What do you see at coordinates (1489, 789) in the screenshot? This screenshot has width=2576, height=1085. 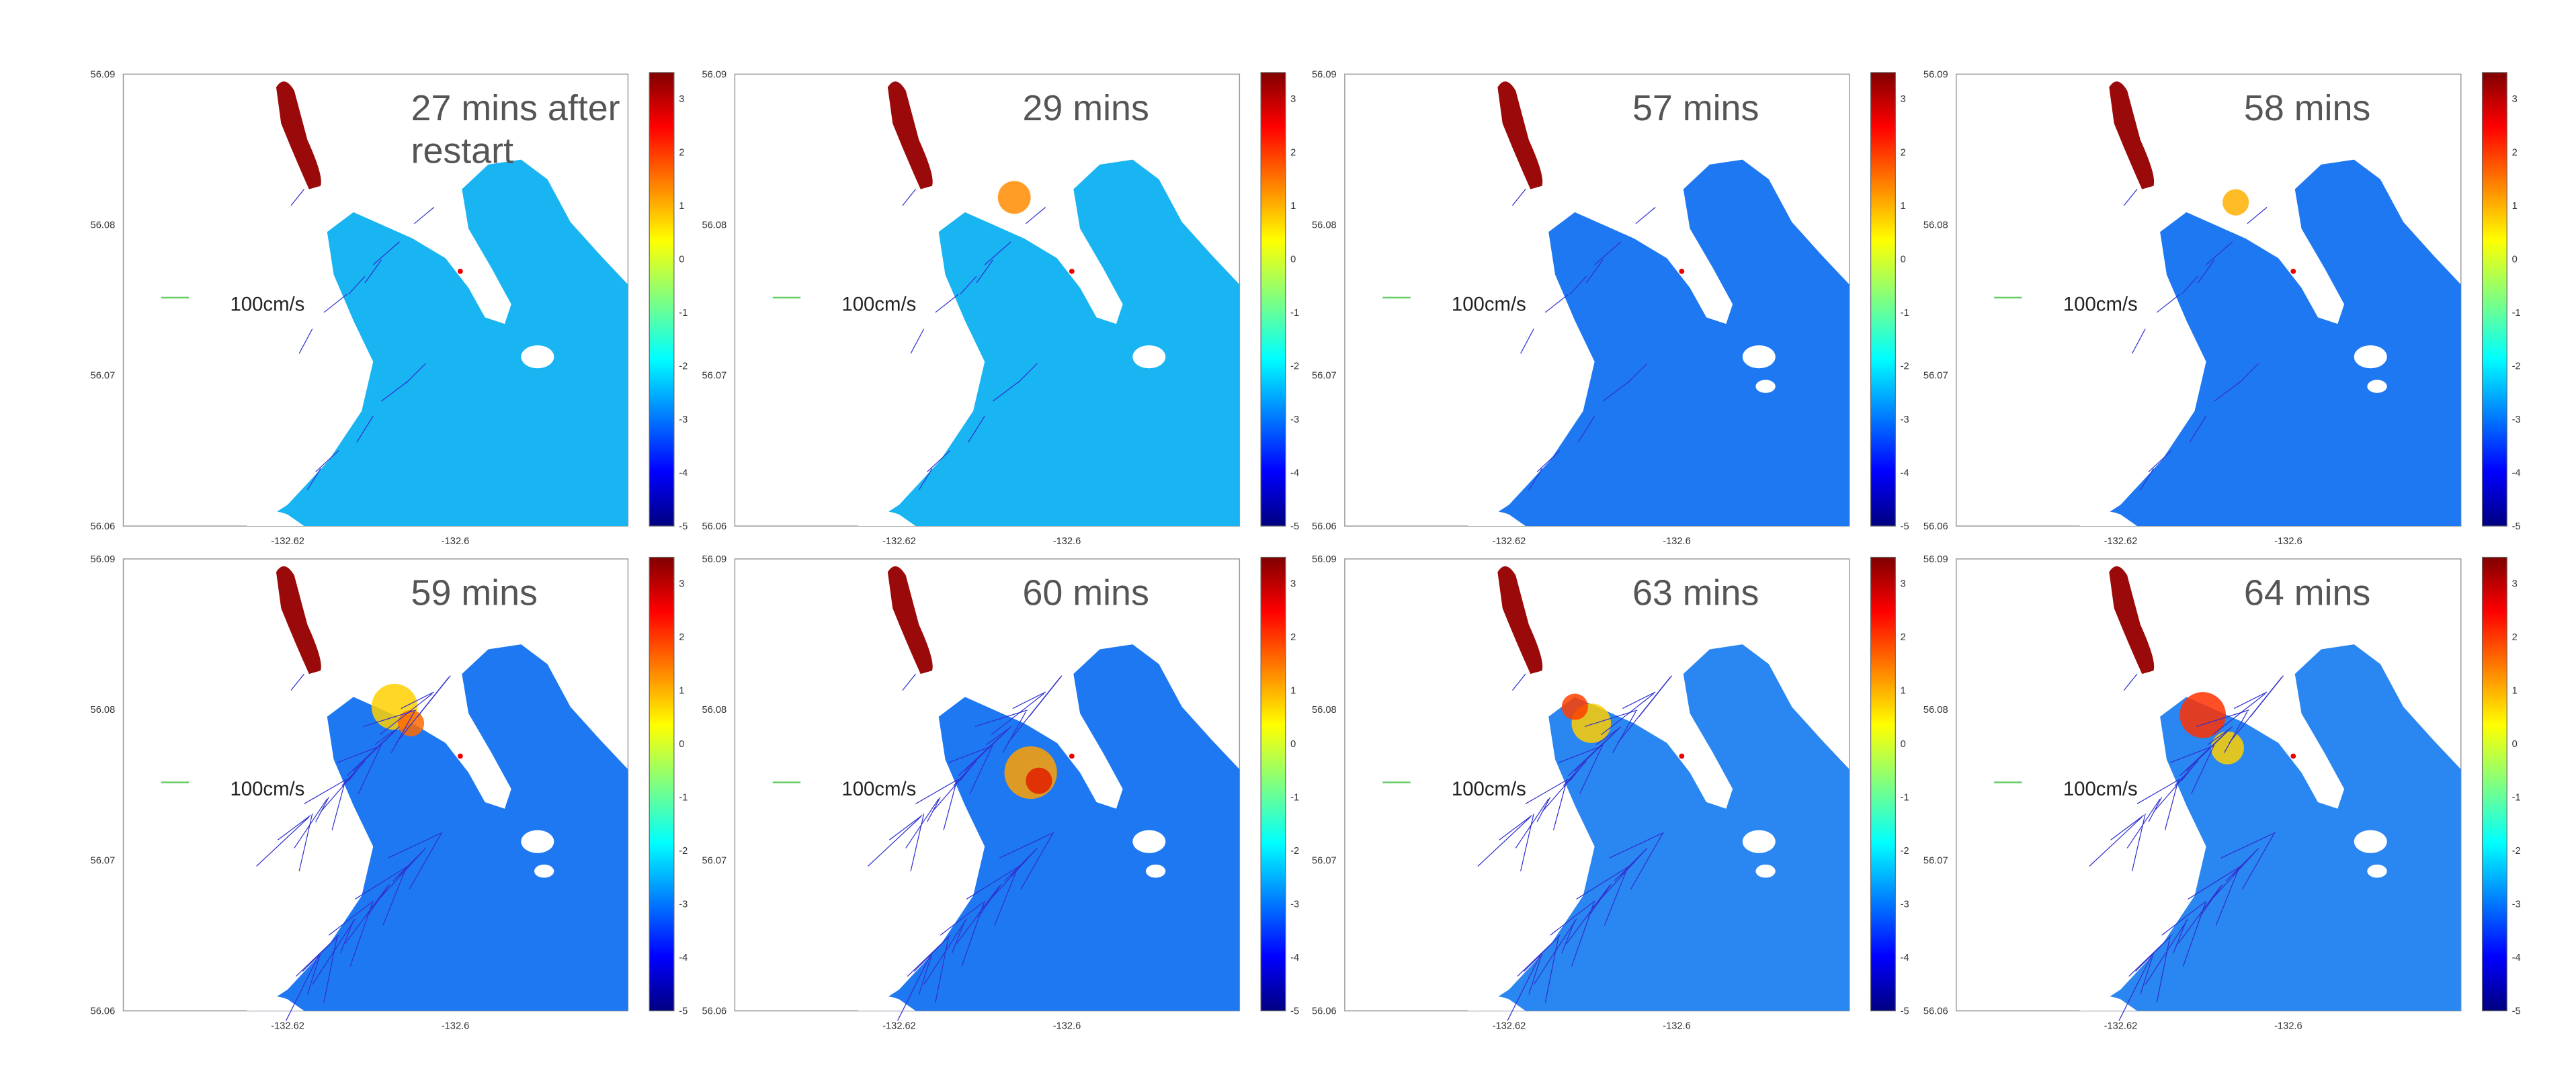 I see `scale-label: 100cm/s` at bounding box center [1489, 789].